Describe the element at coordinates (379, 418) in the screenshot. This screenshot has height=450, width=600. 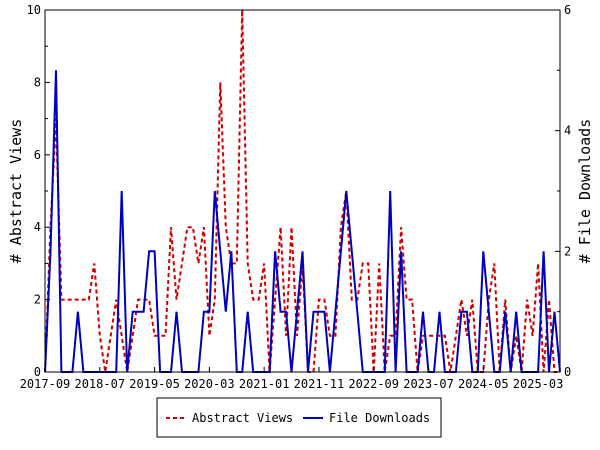
I see `legend-label-file-downloads: File Downloads` at that location.